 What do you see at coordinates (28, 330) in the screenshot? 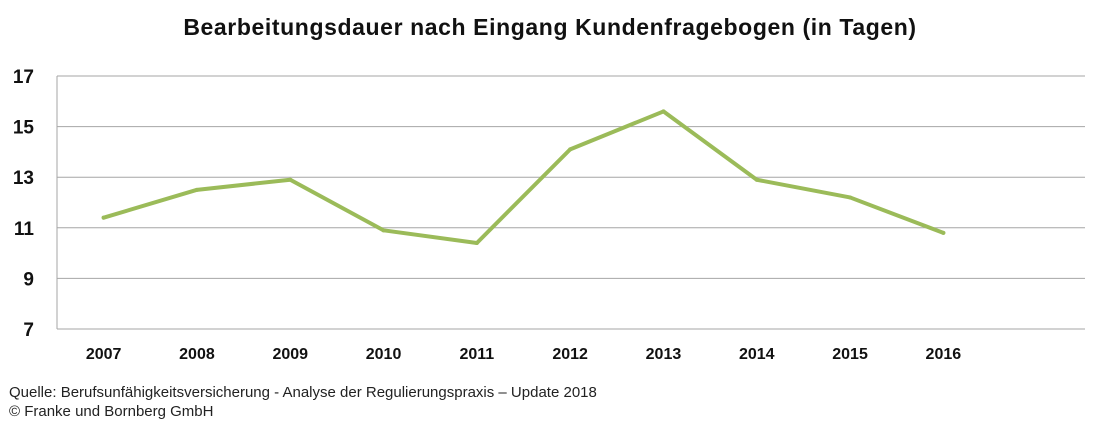
I see `y-tick-label: 7` at bounding box center [28, 330].